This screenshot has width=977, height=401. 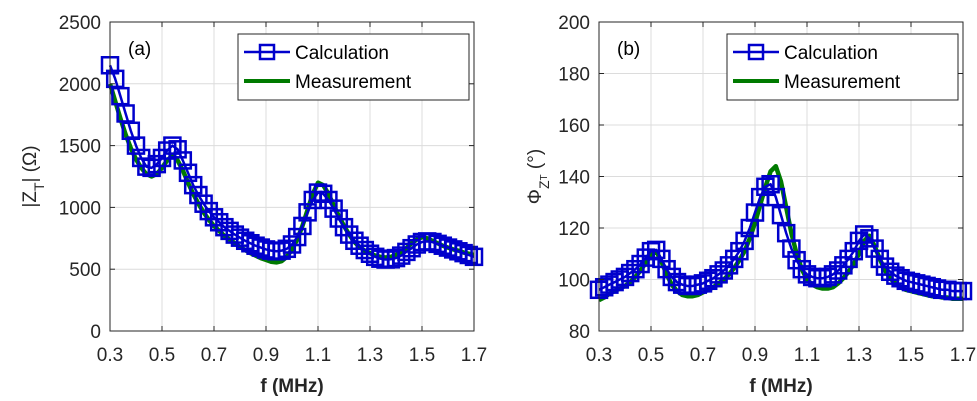 What do you see at coordinates (80, 147) in the screenshot?
I see `y-tick-label-a-3: 1500` at bounding box center [80, 147].